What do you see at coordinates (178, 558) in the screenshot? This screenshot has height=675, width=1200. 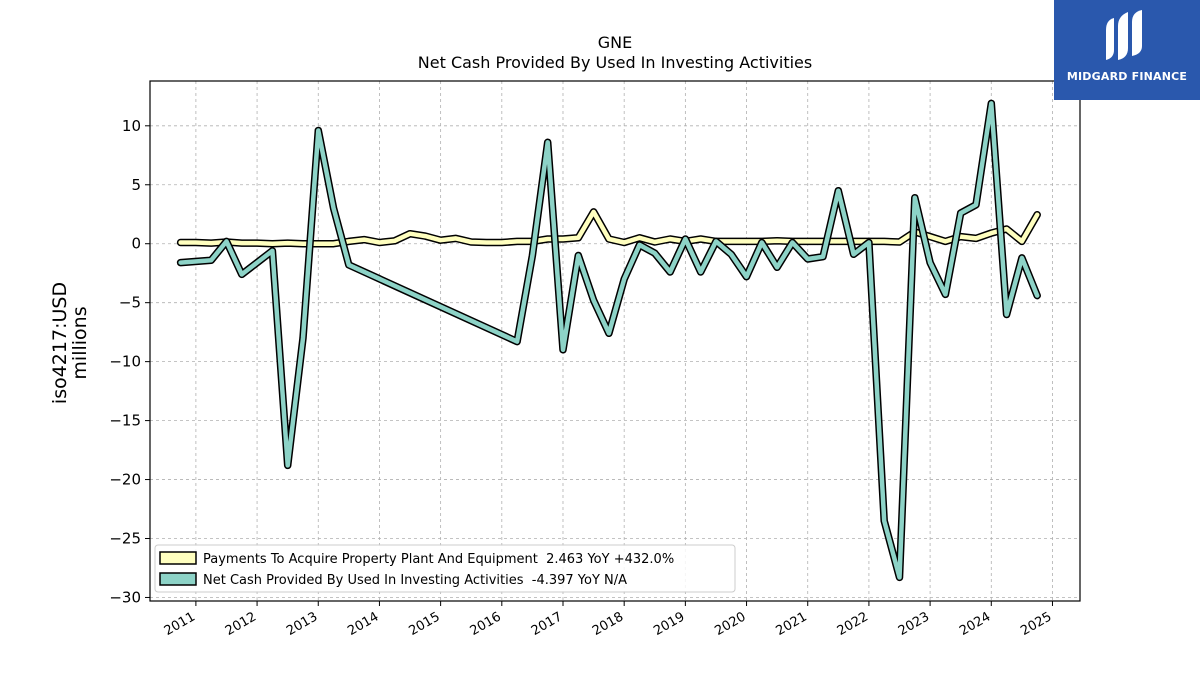 I see `legend-swatch-ppe` at bounding box center [178, 558].